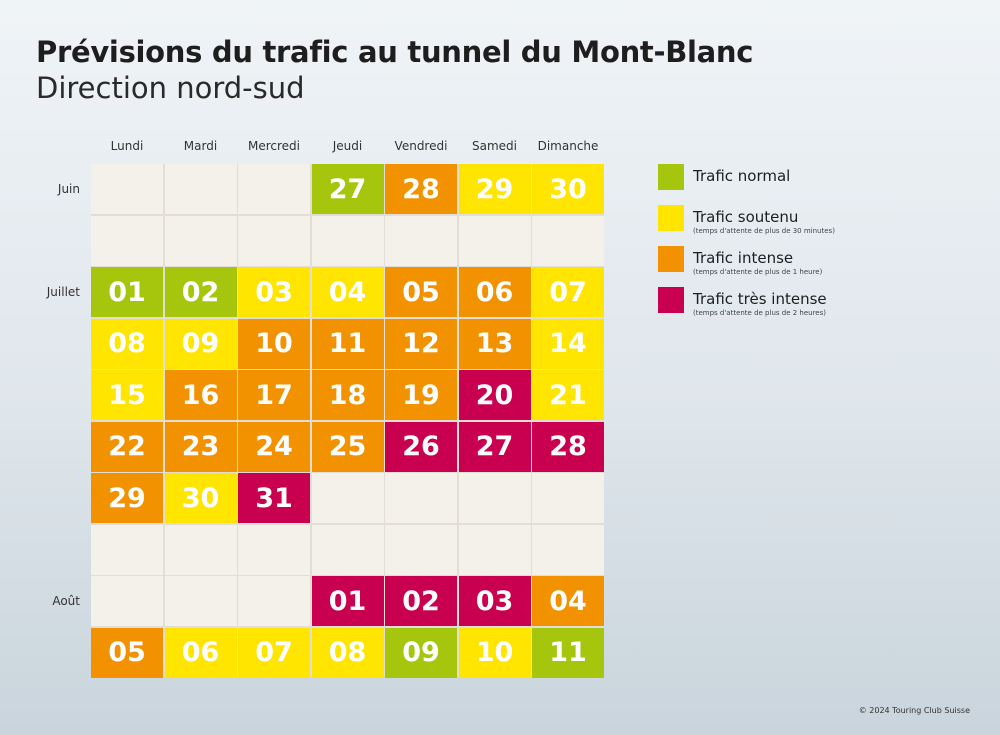 The width and height of the screenshot is (1000, 735). Describe the element at coordinates (274, 498) in the screenshot. I see `day-cell-tres_intense: 31` at that location.